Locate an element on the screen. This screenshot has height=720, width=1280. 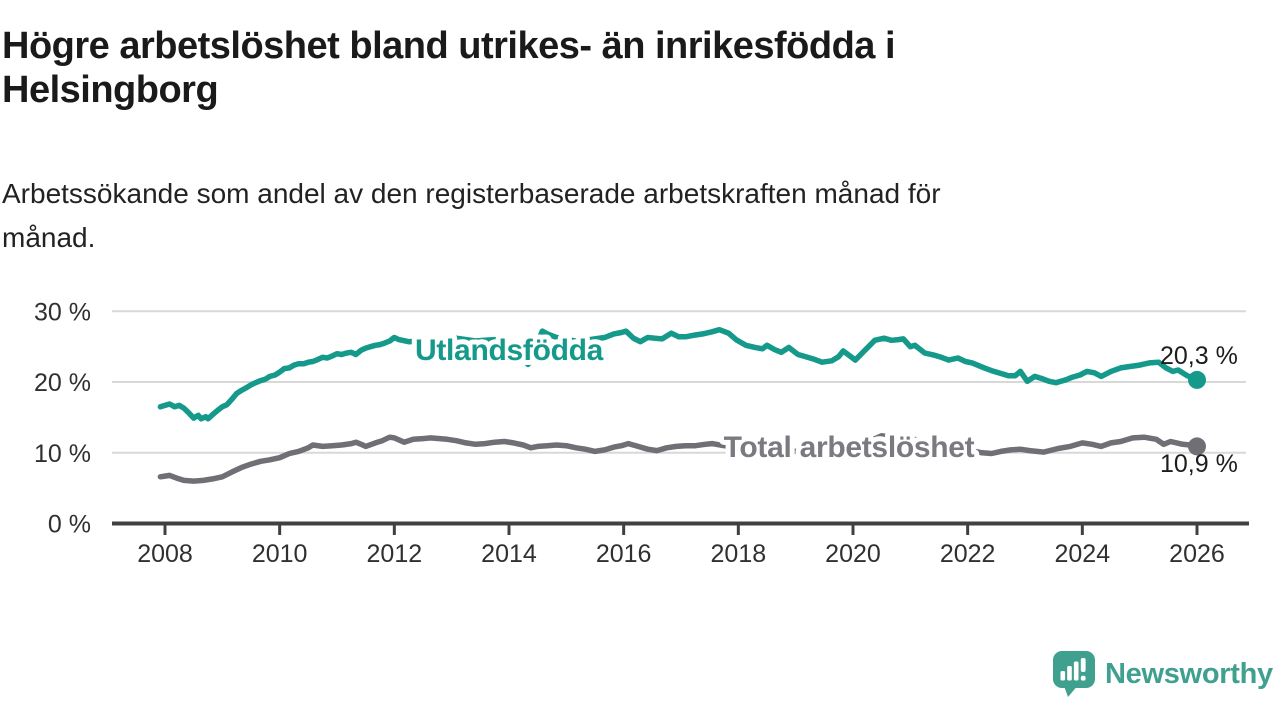
y-tick-label-10: 10 % is located at coordinates (62, 454).